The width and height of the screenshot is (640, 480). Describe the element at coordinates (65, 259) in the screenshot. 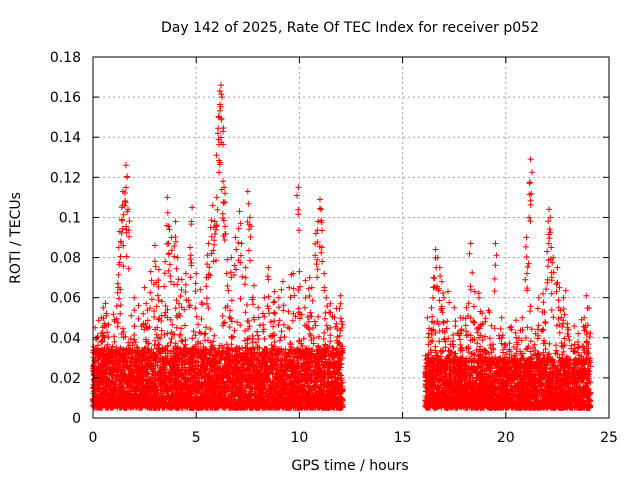

I see `y-tick-label: 0.08` at that location.